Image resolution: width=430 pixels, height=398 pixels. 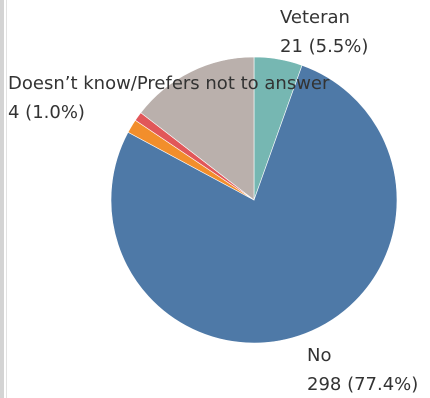 I want to click on label-veteran-value: 21 (5.5%), so click(x=324, y=46).